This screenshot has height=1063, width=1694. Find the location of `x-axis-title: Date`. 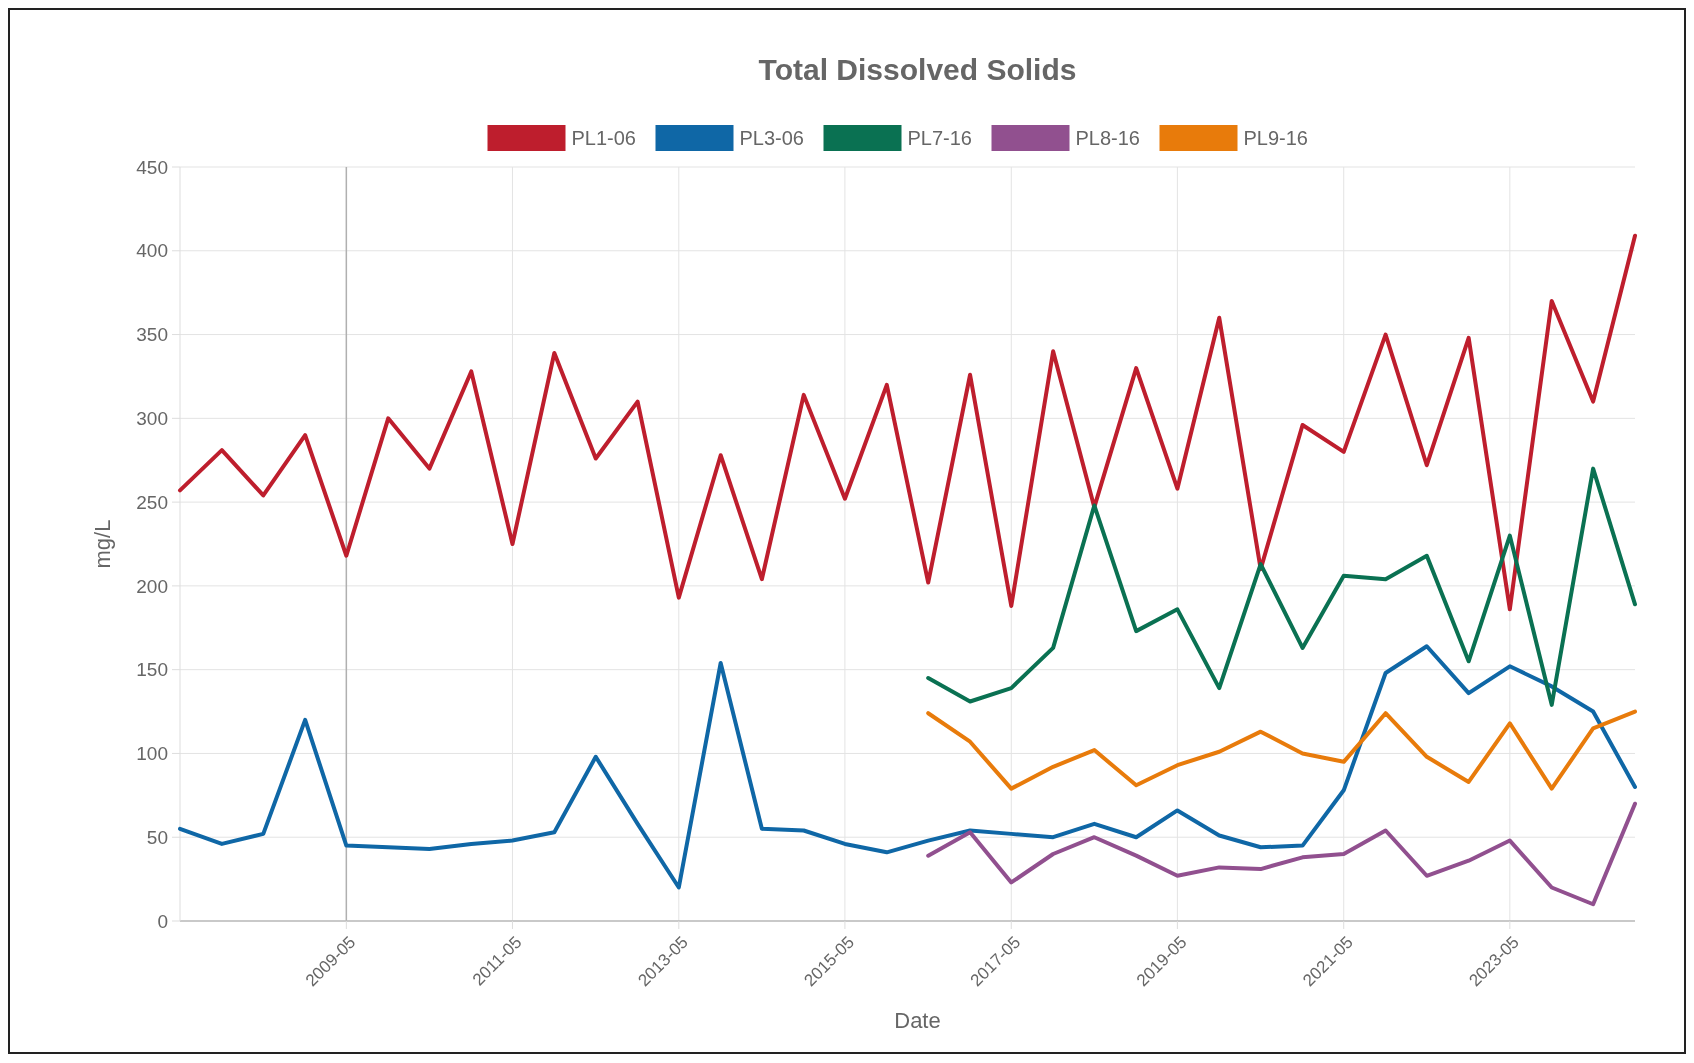

x-axis-title: Date is located at coordinates (917, 1020).